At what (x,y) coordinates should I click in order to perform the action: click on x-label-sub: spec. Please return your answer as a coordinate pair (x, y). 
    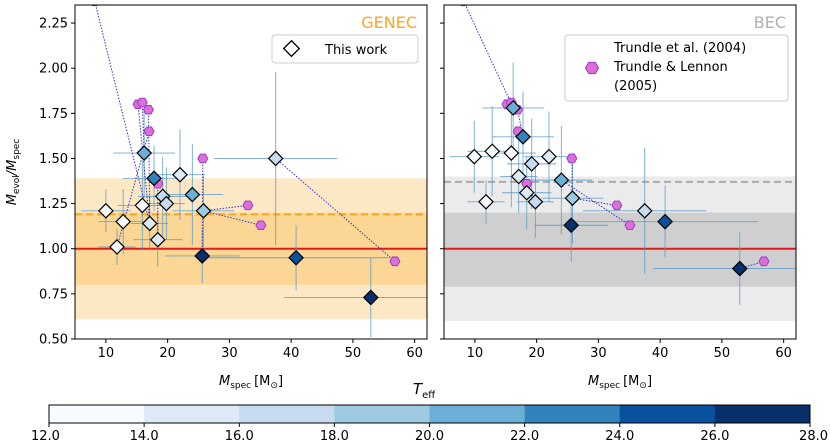
    Looking at the image, I should click on (609, 386).